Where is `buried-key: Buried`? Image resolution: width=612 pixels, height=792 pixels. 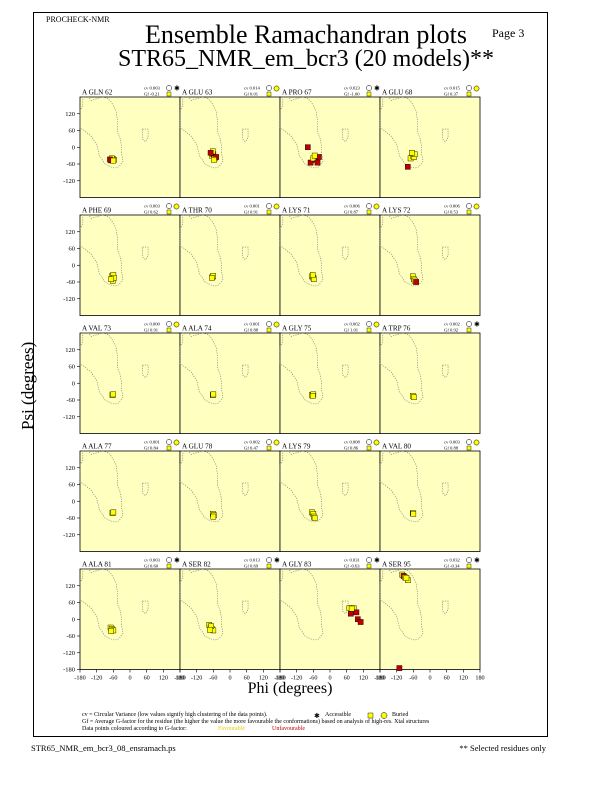 buried-key: Buried is located at coordinates (400, 715).